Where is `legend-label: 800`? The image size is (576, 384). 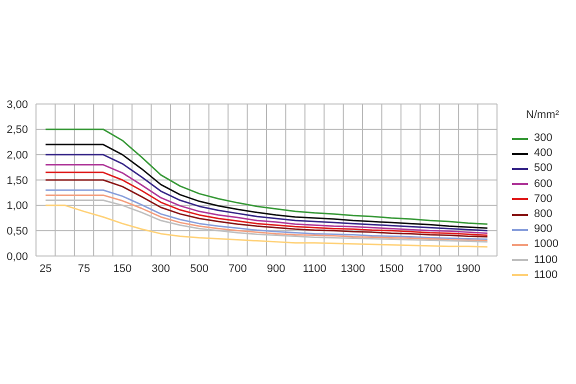
legend-label: 800 is located at coordinates (543, 214).